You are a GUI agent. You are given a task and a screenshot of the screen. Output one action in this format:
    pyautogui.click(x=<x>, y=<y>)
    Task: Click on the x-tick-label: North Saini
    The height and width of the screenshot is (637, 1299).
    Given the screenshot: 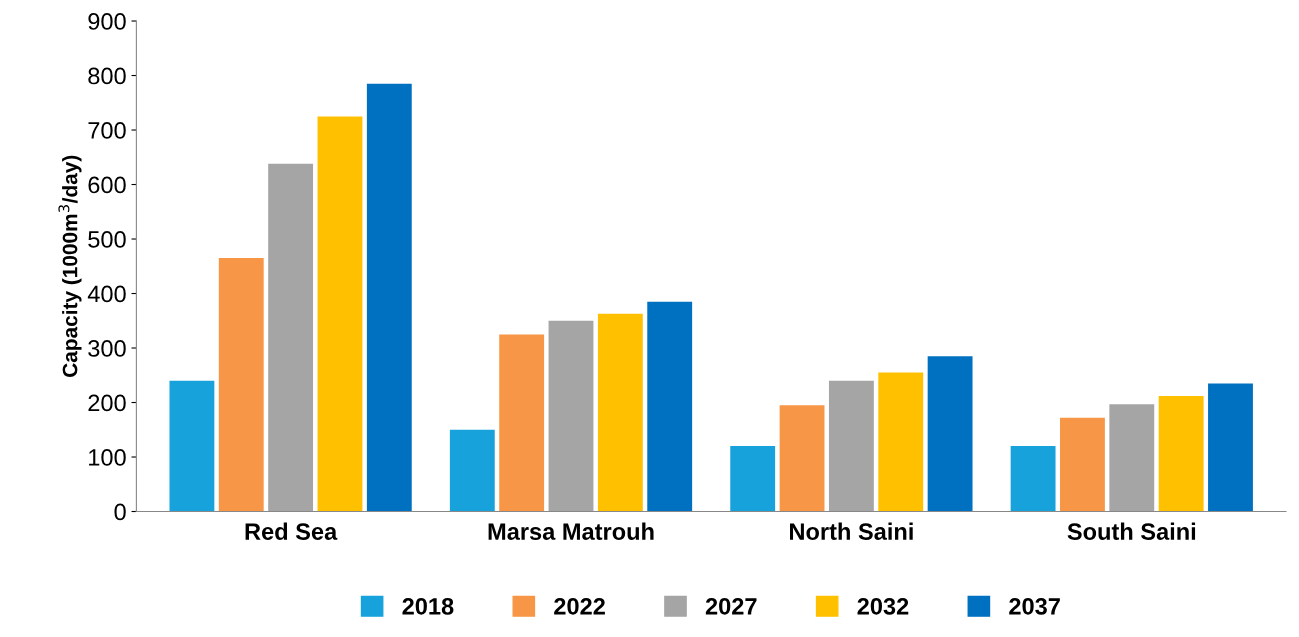 What is the action you would take?
    pyautogui.click(x=851, y=531)
    